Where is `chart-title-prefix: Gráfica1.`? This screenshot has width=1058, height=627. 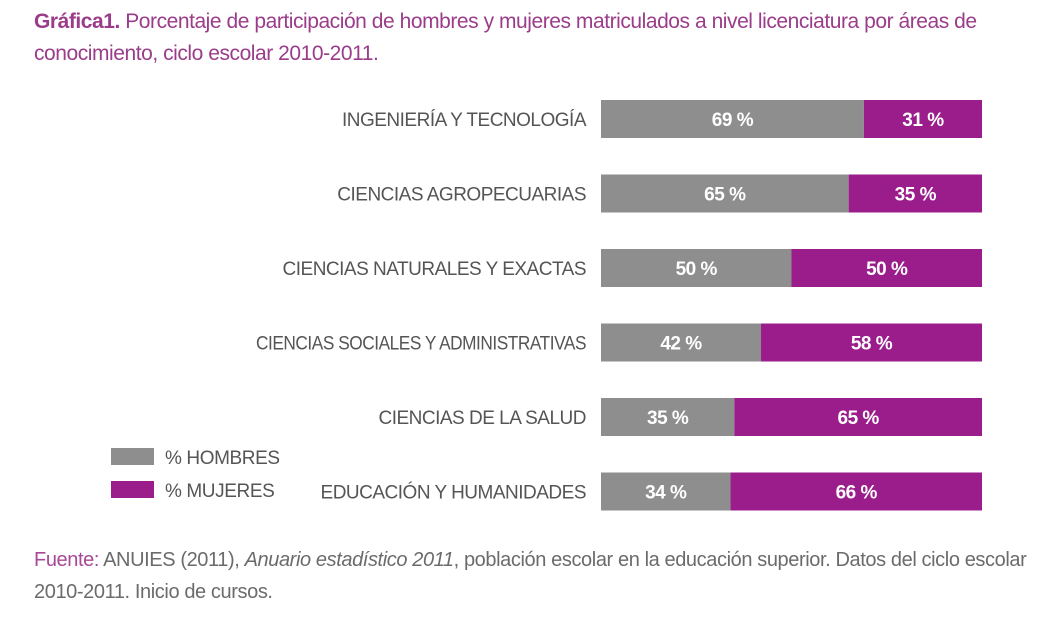 chart-title-prefix: Gráfica1. is located at coordinates (77, 21).